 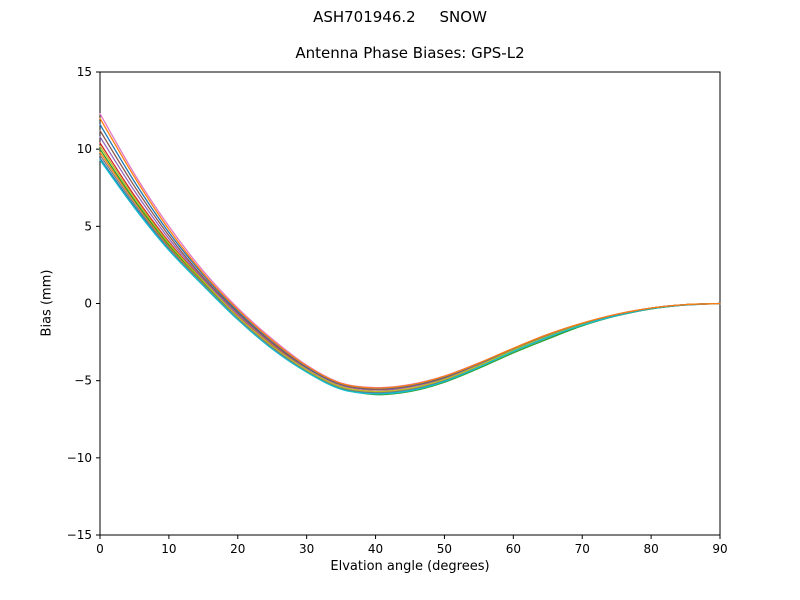 I want to click on y-tick-label: 5, so click(x=88, y=226).